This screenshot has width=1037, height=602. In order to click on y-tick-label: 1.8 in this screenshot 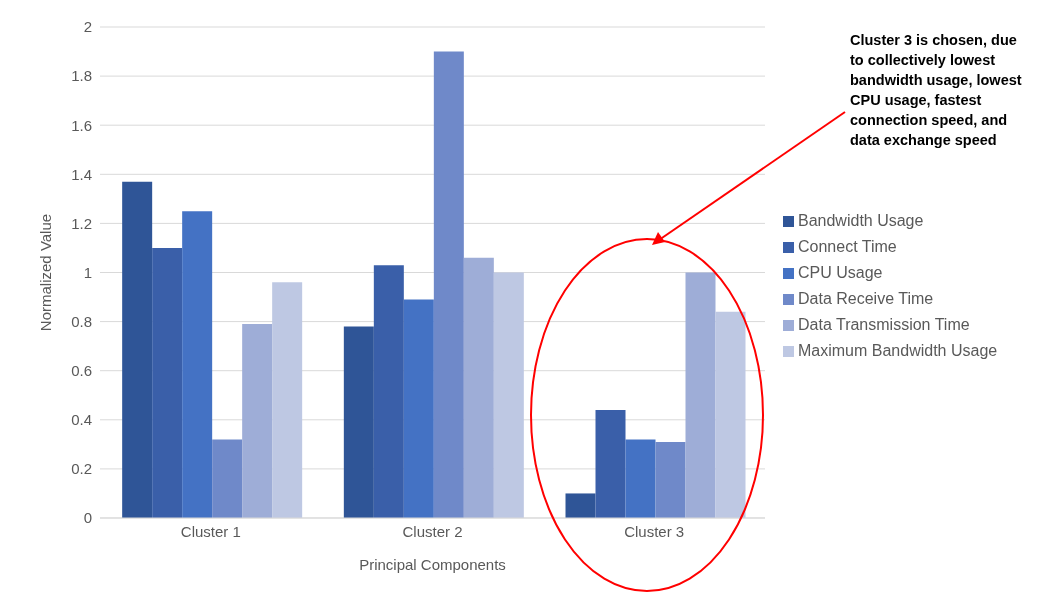, I will do `click(81, 76)`.